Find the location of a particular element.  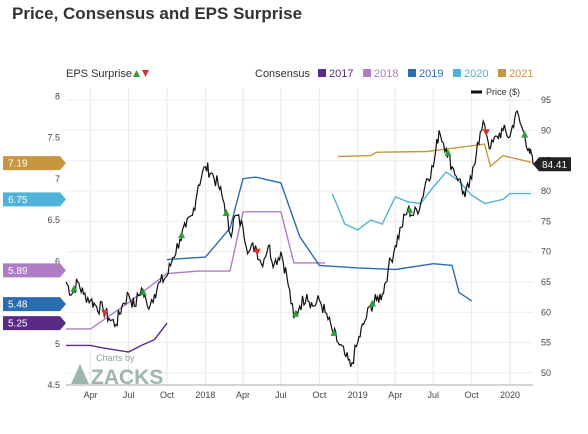

watermark: Charts by ZACKS is located at coordinates (117, 371).